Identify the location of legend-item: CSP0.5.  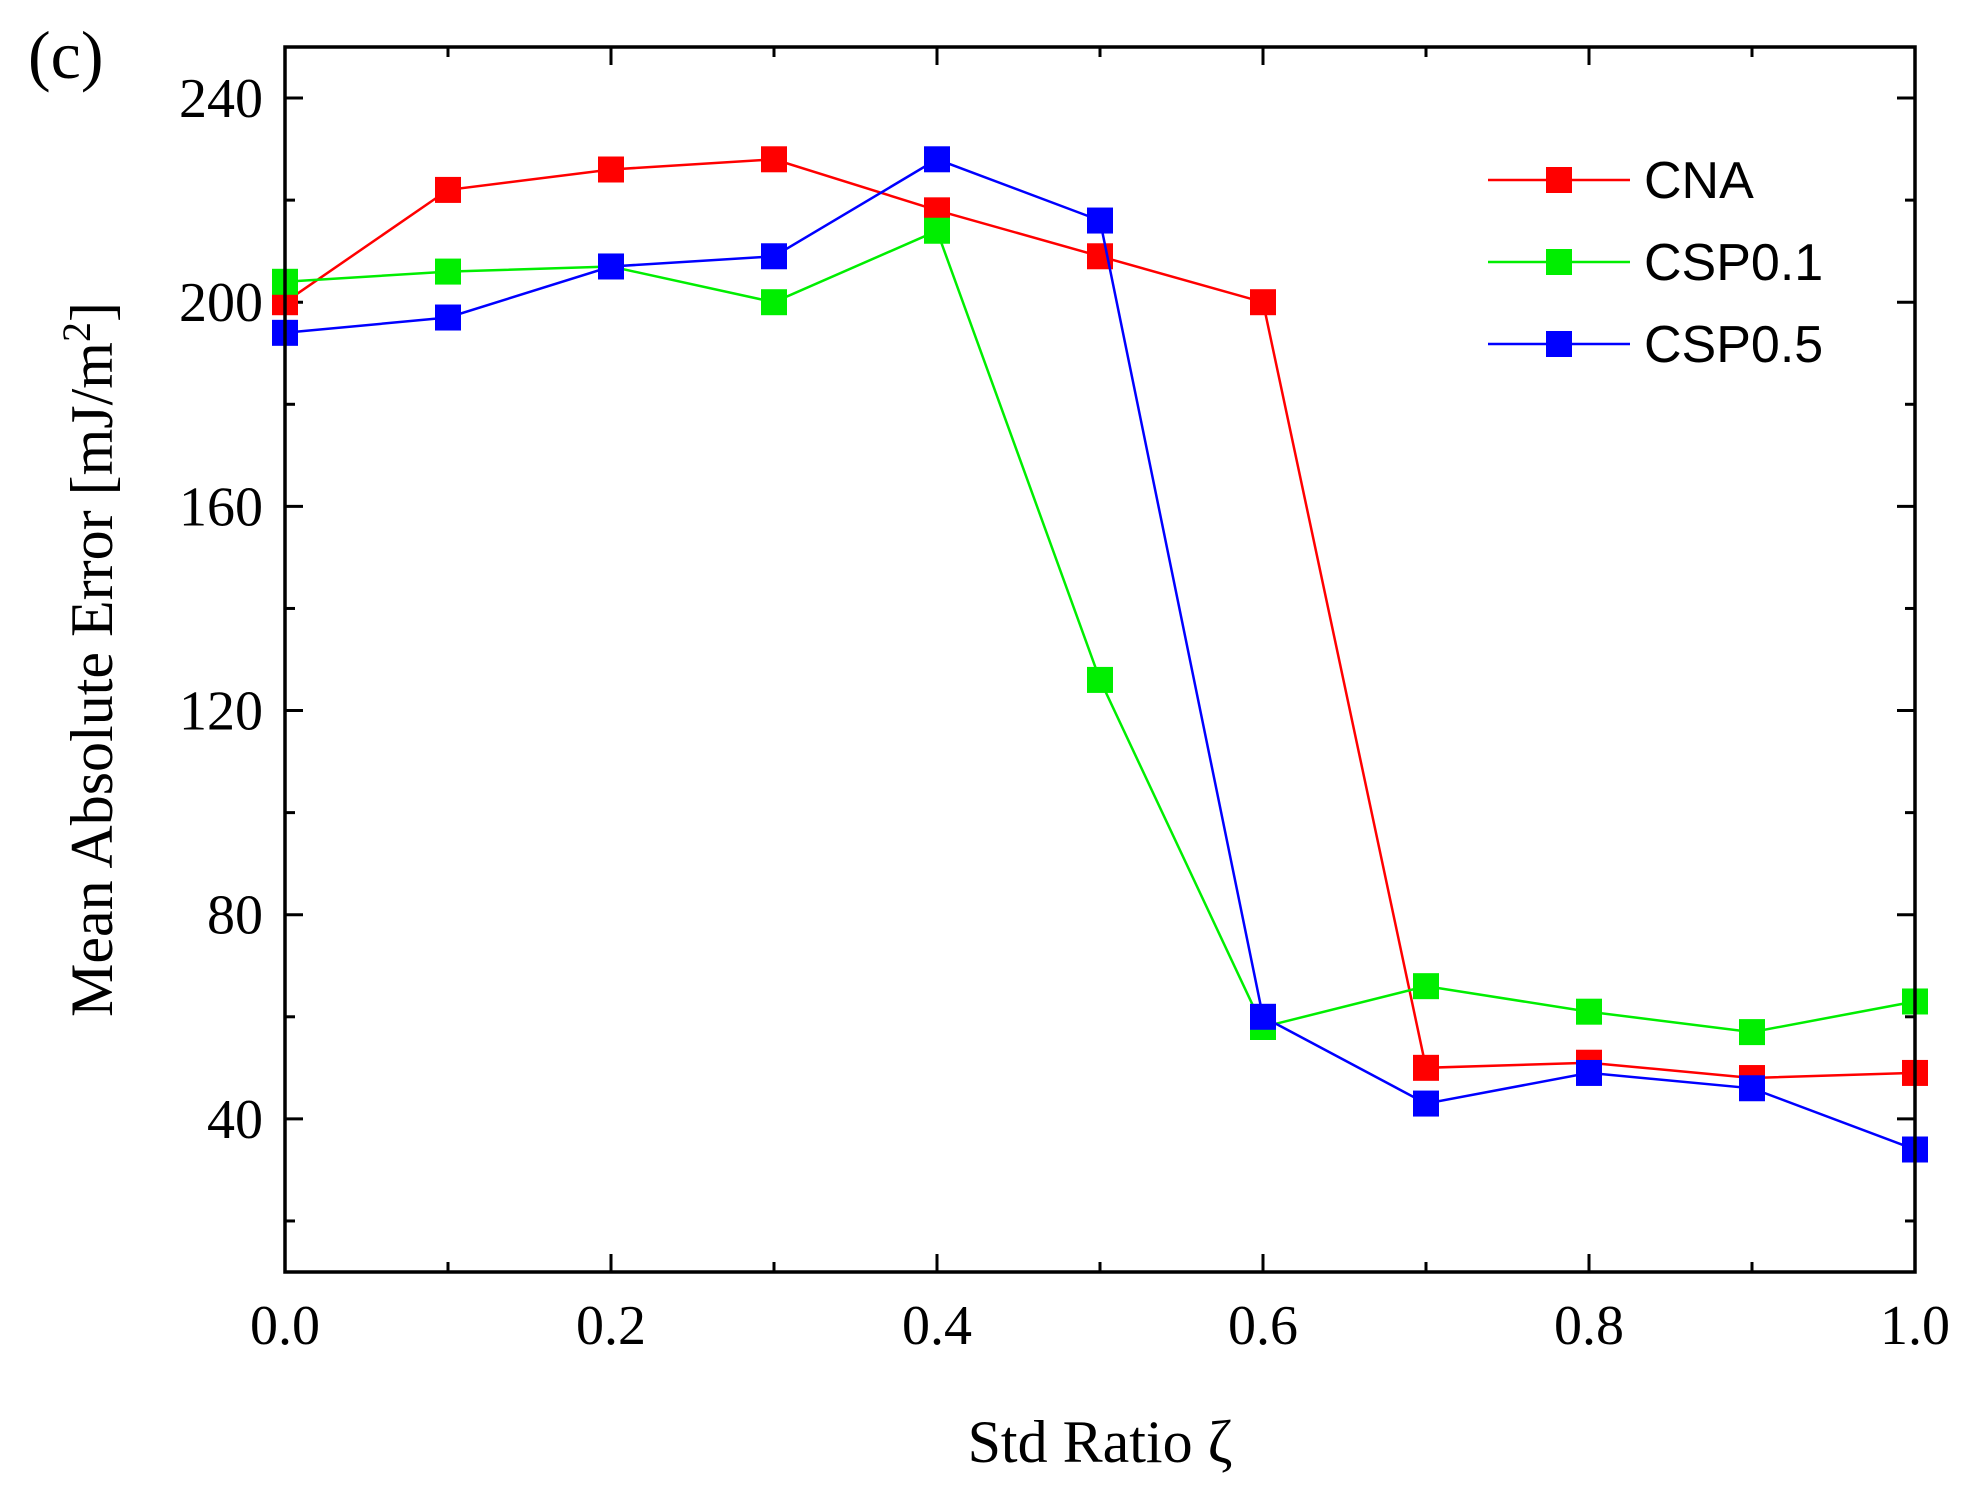
(1655, 345).